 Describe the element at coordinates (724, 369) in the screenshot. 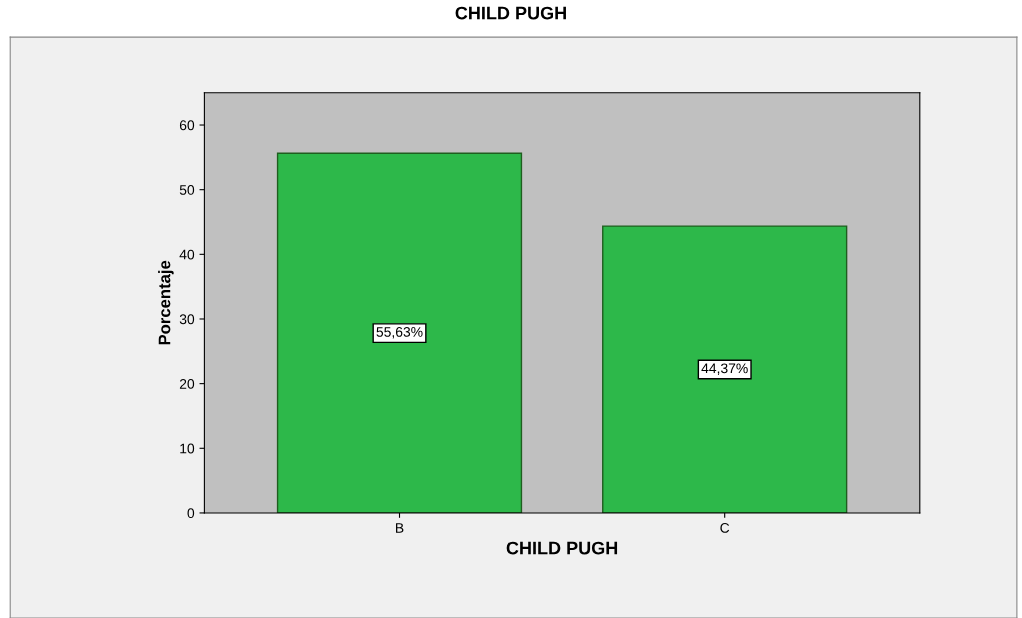

I see `data-label: 44,37%` at that location.